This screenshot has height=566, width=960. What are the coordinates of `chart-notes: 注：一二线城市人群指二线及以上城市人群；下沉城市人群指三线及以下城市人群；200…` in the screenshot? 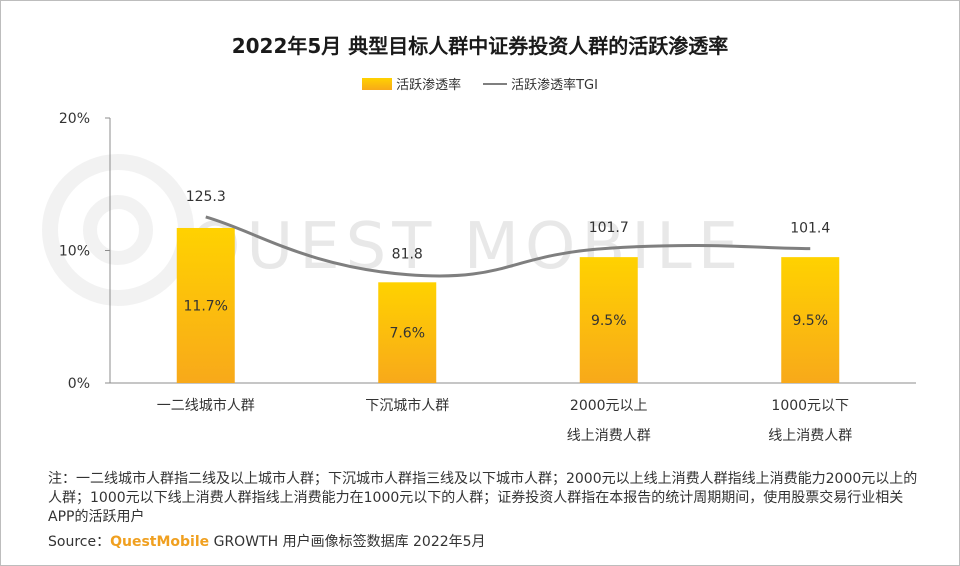 It's located at (483, 498).